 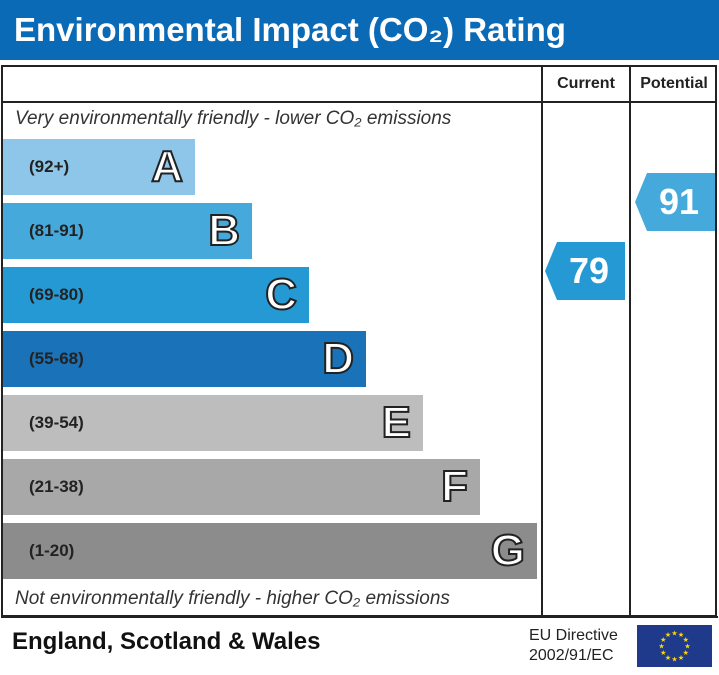 I want to click on band-letter: A, so click(x=167, y=166).